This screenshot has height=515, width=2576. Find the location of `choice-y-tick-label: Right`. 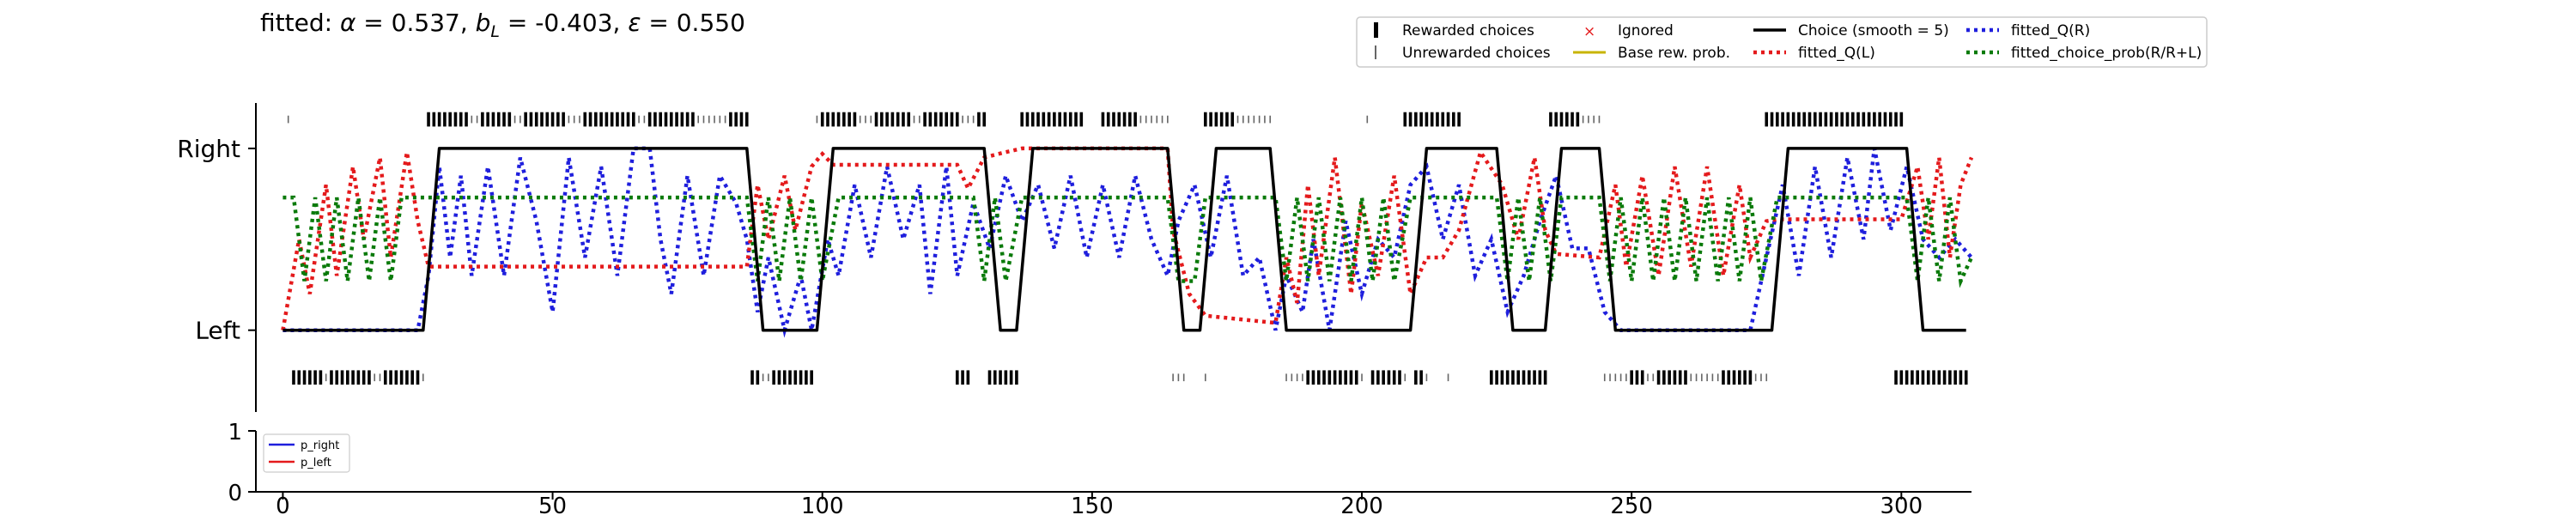

choice-y-tick-label: Right is located at coordinates (208, 149).